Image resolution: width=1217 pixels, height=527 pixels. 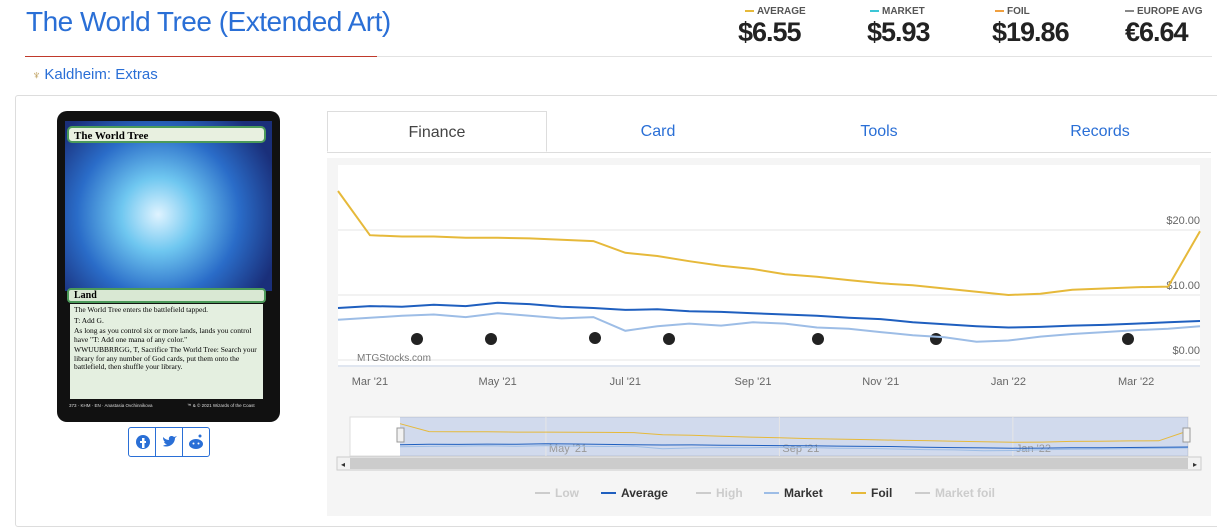 What do you see at coordinates (644, 493) in the screenshot?
I see `legend-label: Average` at bounding box center [644, 493].